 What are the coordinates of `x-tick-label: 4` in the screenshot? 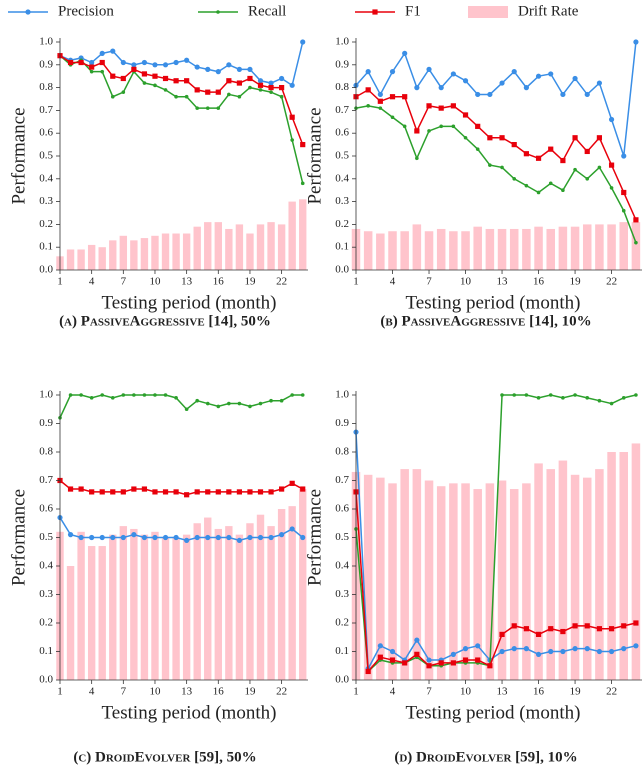 It's located at (393, 282).